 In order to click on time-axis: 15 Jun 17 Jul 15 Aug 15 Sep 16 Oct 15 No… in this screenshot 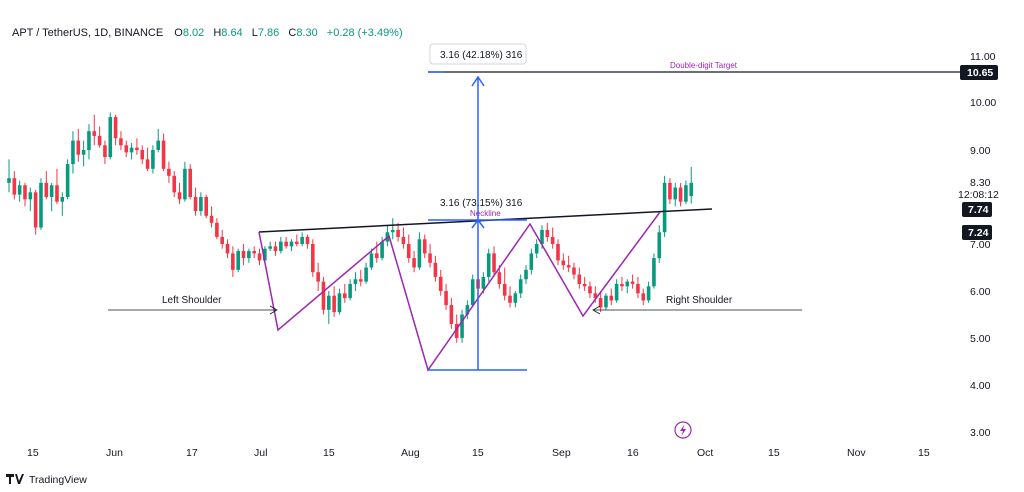, I will do `click(478, 453)`.